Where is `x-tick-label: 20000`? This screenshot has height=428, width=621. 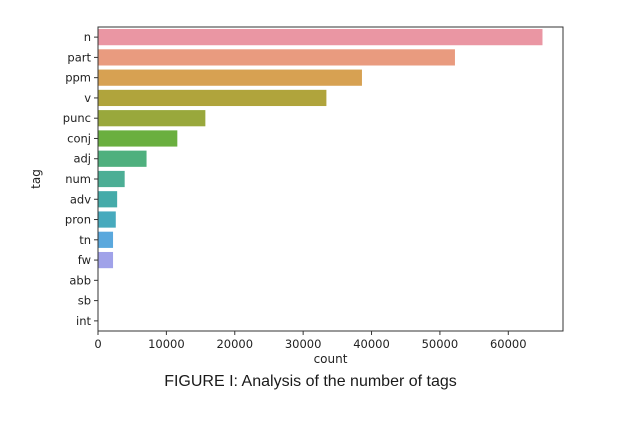
x-tick-label: 20000 is located at coordinates (234, 344).